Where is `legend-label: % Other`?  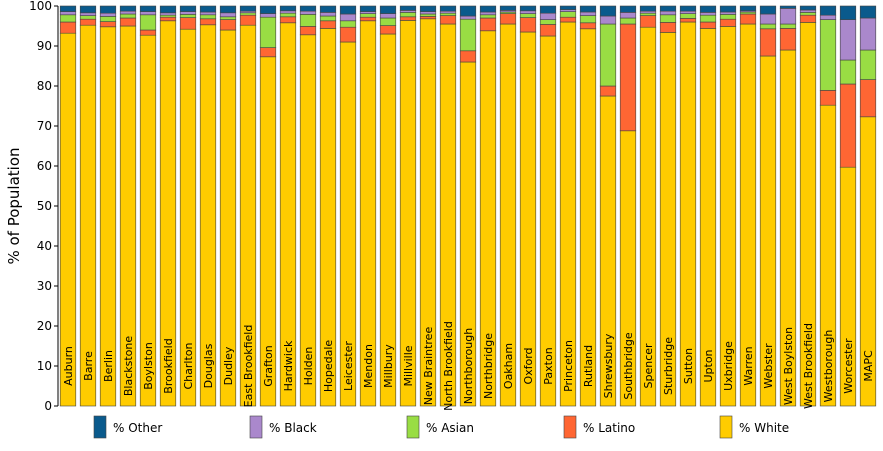
legend-label: % Other is located at coordinates (137, 428).